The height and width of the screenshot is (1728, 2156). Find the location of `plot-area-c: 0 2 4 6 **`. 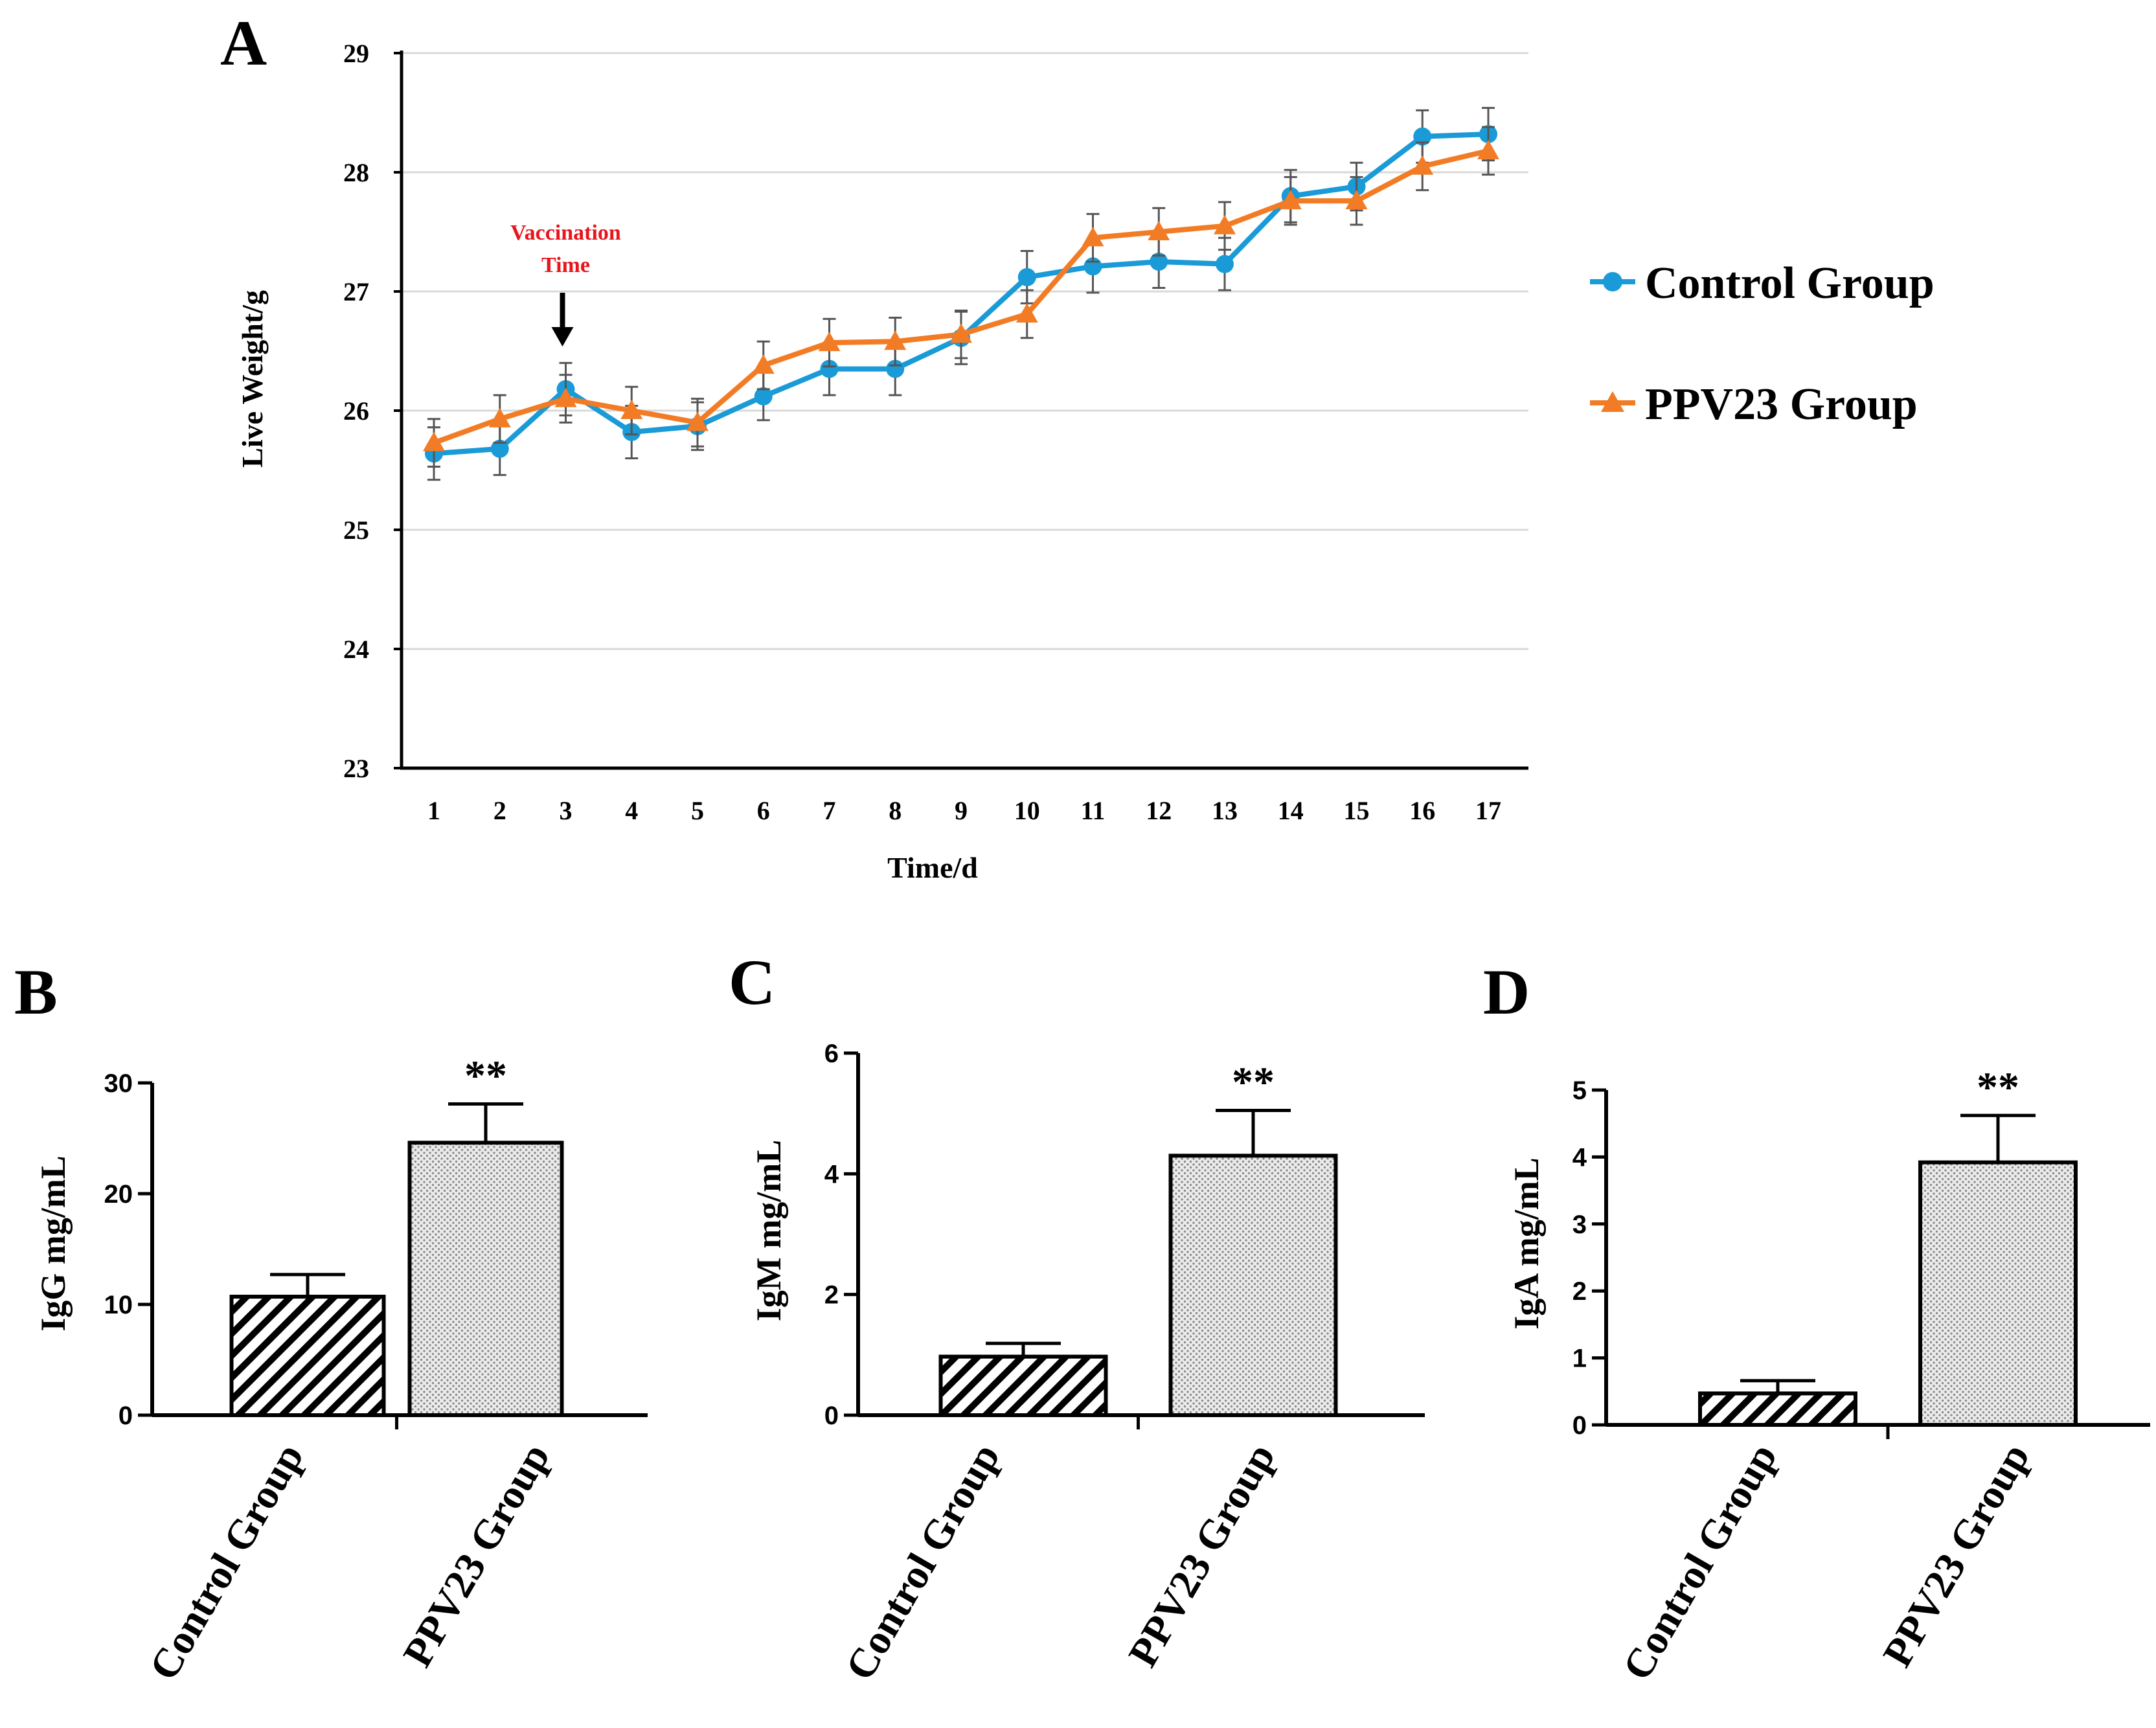

plot-area-c: 0 2 4 6 ** is located at coordinates (1124, 1235).